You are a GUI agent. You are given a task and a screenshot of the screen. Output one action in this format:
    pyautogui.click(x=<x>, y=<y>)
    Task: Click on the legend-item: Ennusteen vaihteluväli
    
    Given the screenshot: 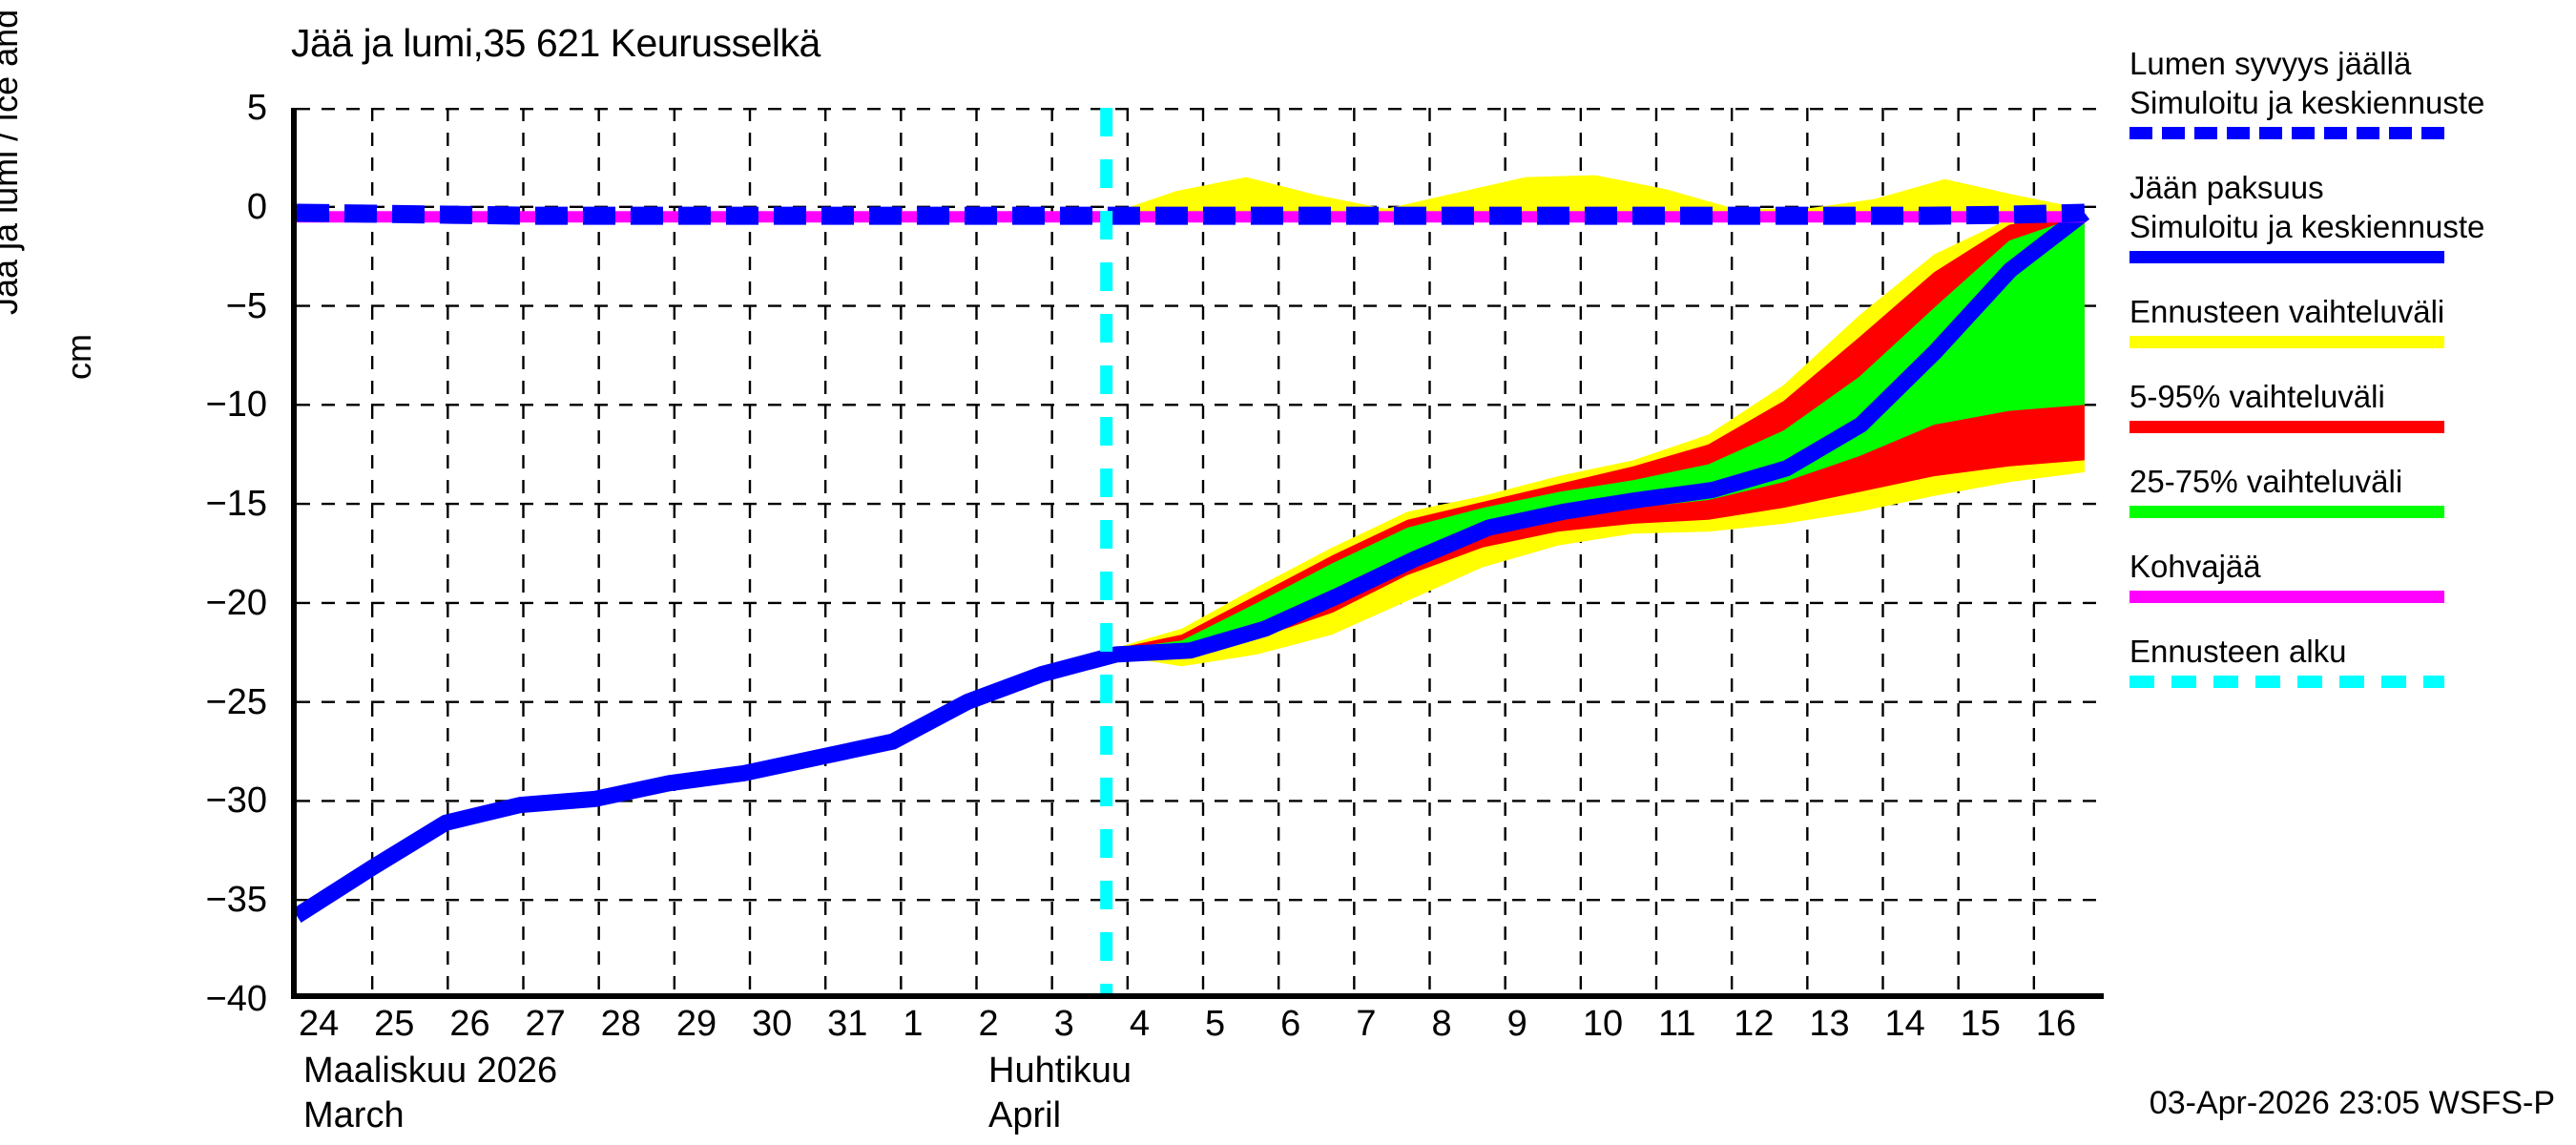 What is the action you would take?
    pyautogui.click(x=2352, y=320)
    